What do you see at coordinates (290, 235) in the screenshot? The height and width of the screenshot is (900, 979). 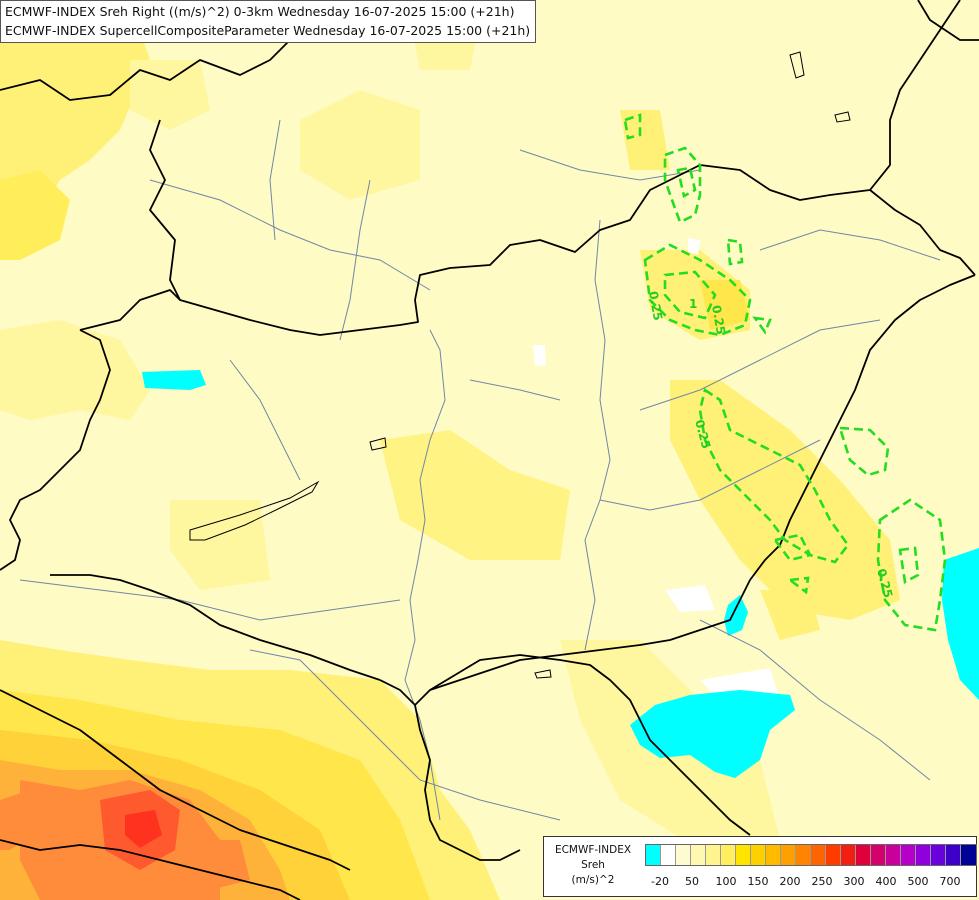 I see `river-north` at bounding box center [290, 235].